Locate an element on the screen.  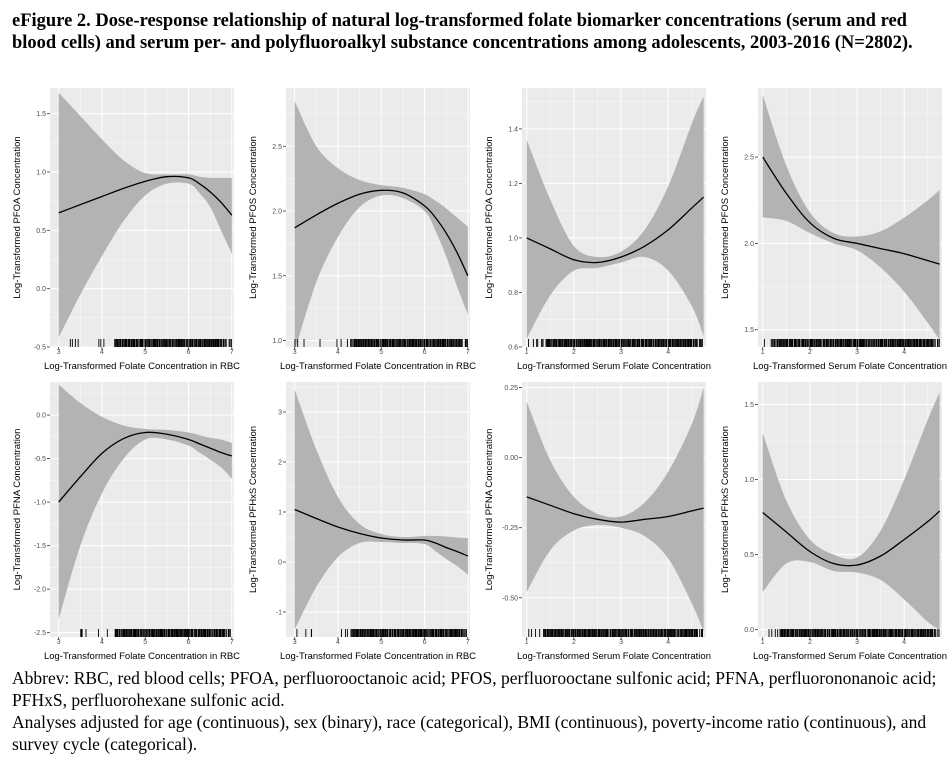
y-tick-label: 2.5 is located at coordinates (749, 158).